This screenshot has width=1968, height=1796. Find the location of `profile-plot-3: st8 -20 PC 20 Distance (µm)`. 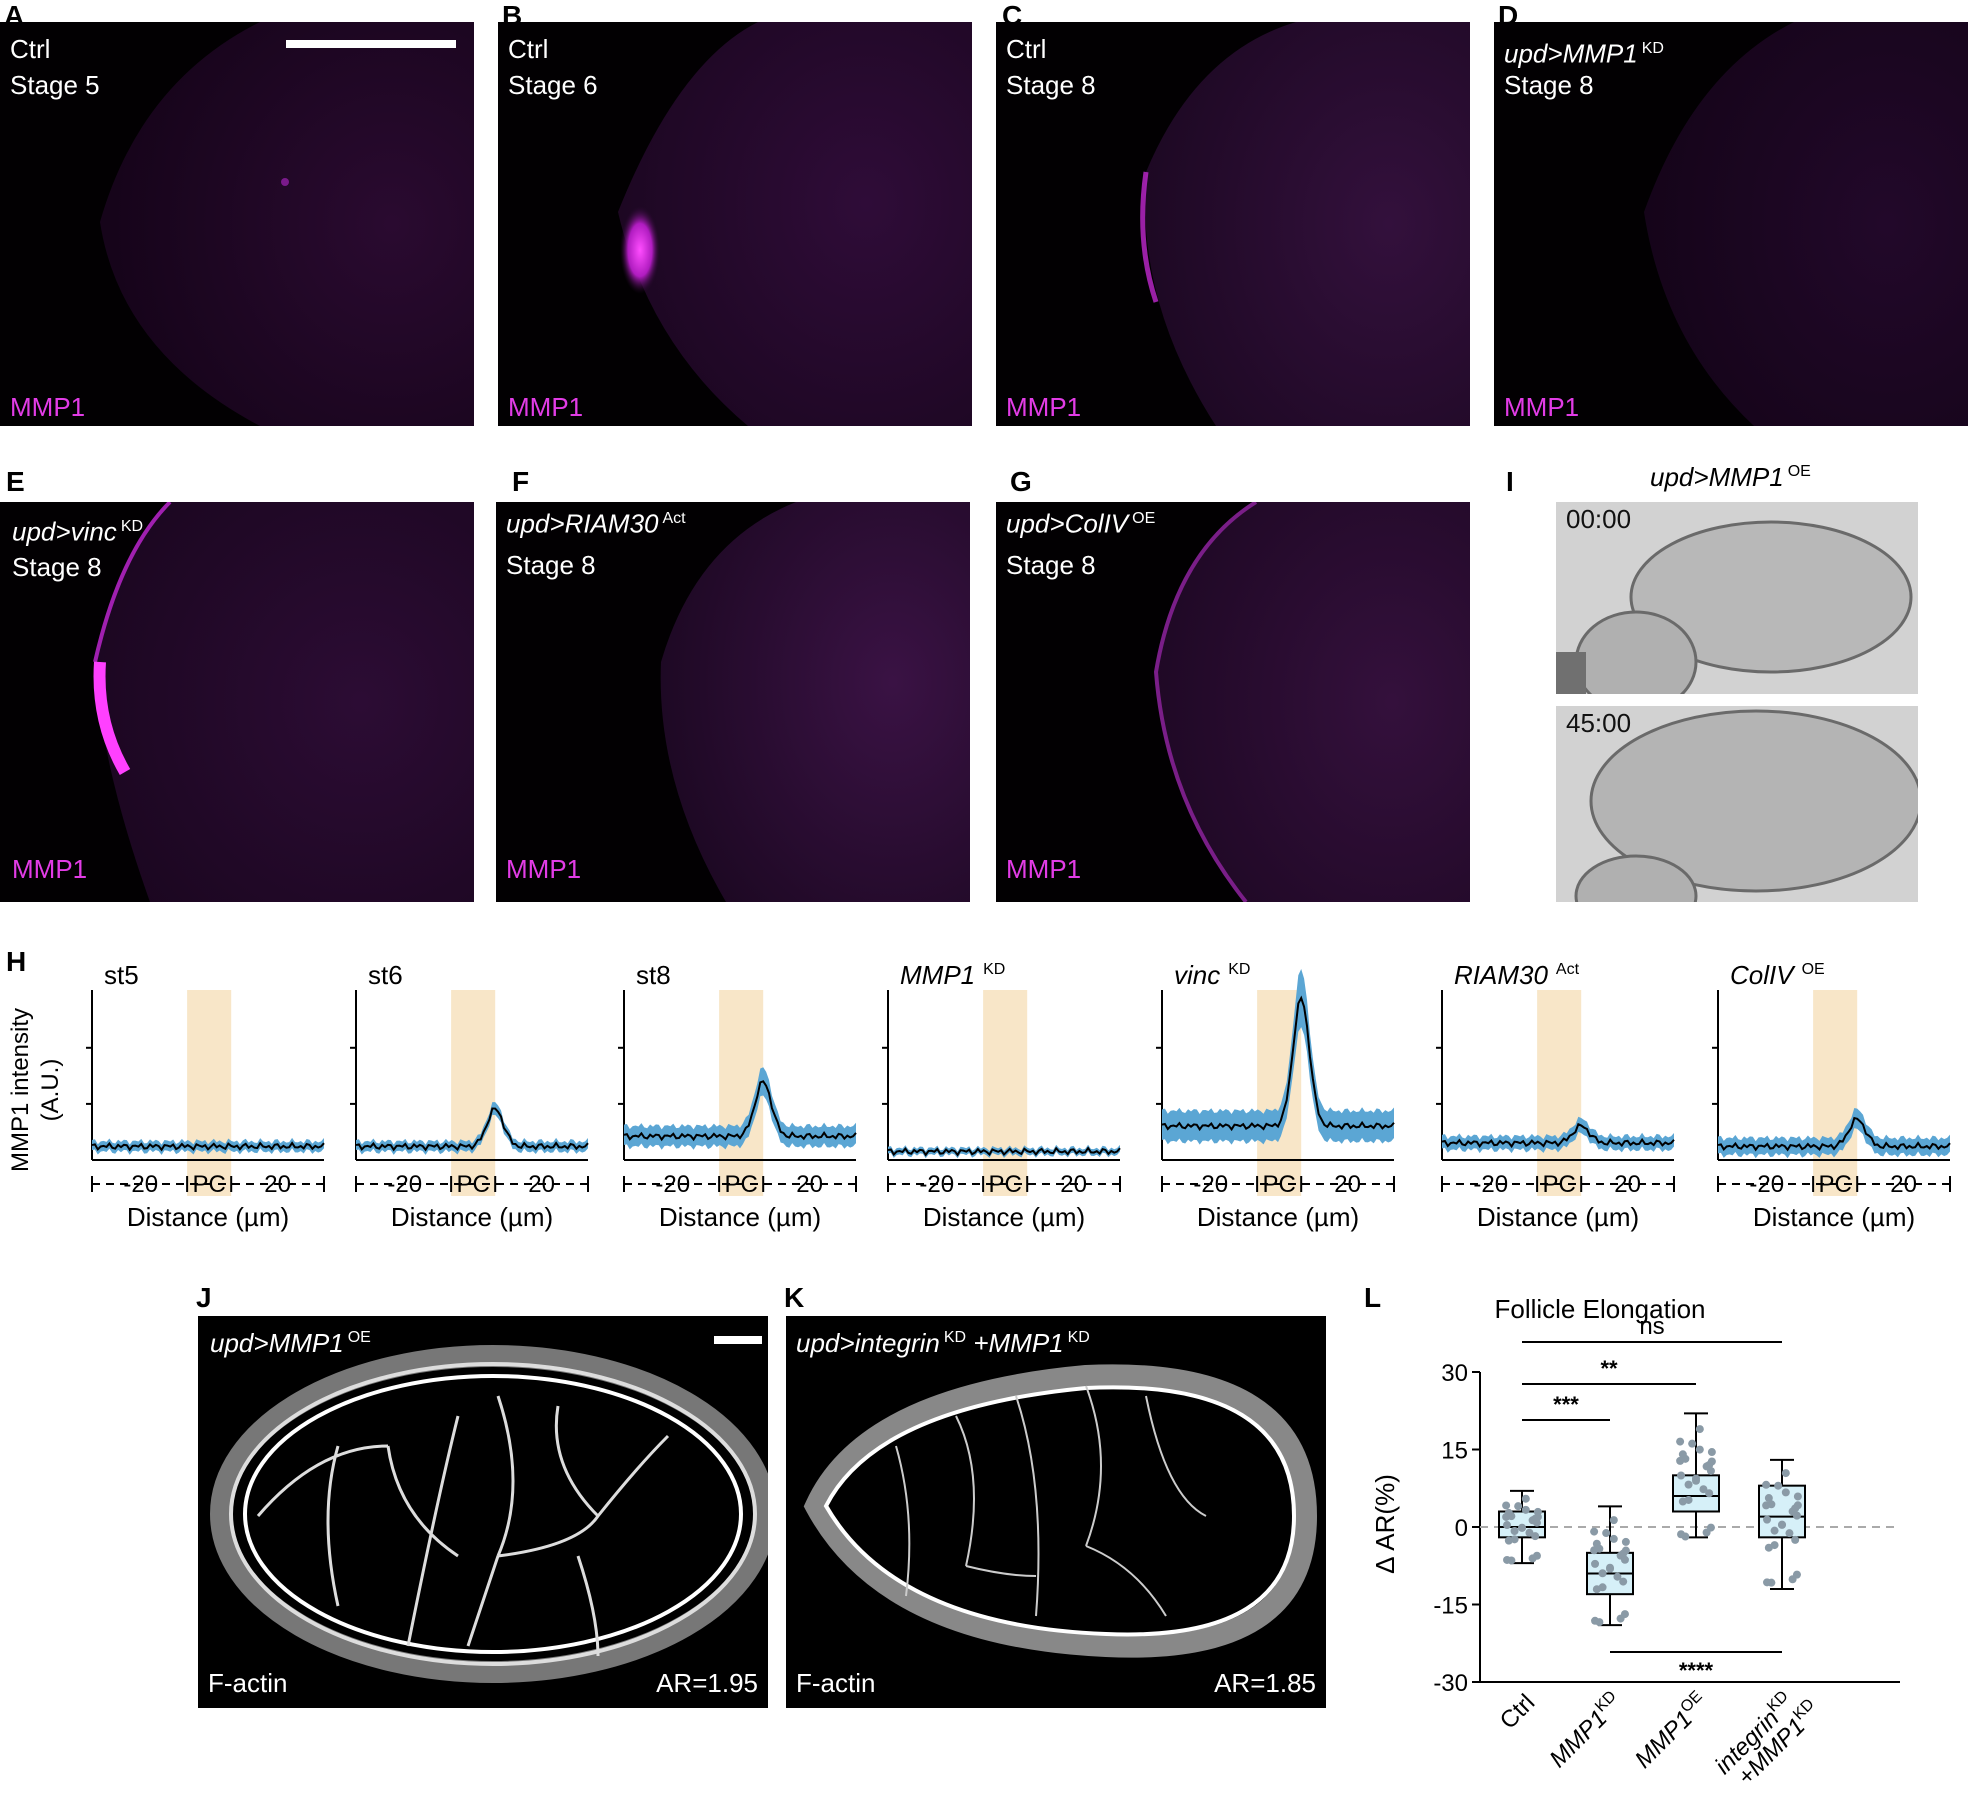

profile-plot-3: st8 -20 PC 20 Distance (µm) is located at coordinates (737, 1096).